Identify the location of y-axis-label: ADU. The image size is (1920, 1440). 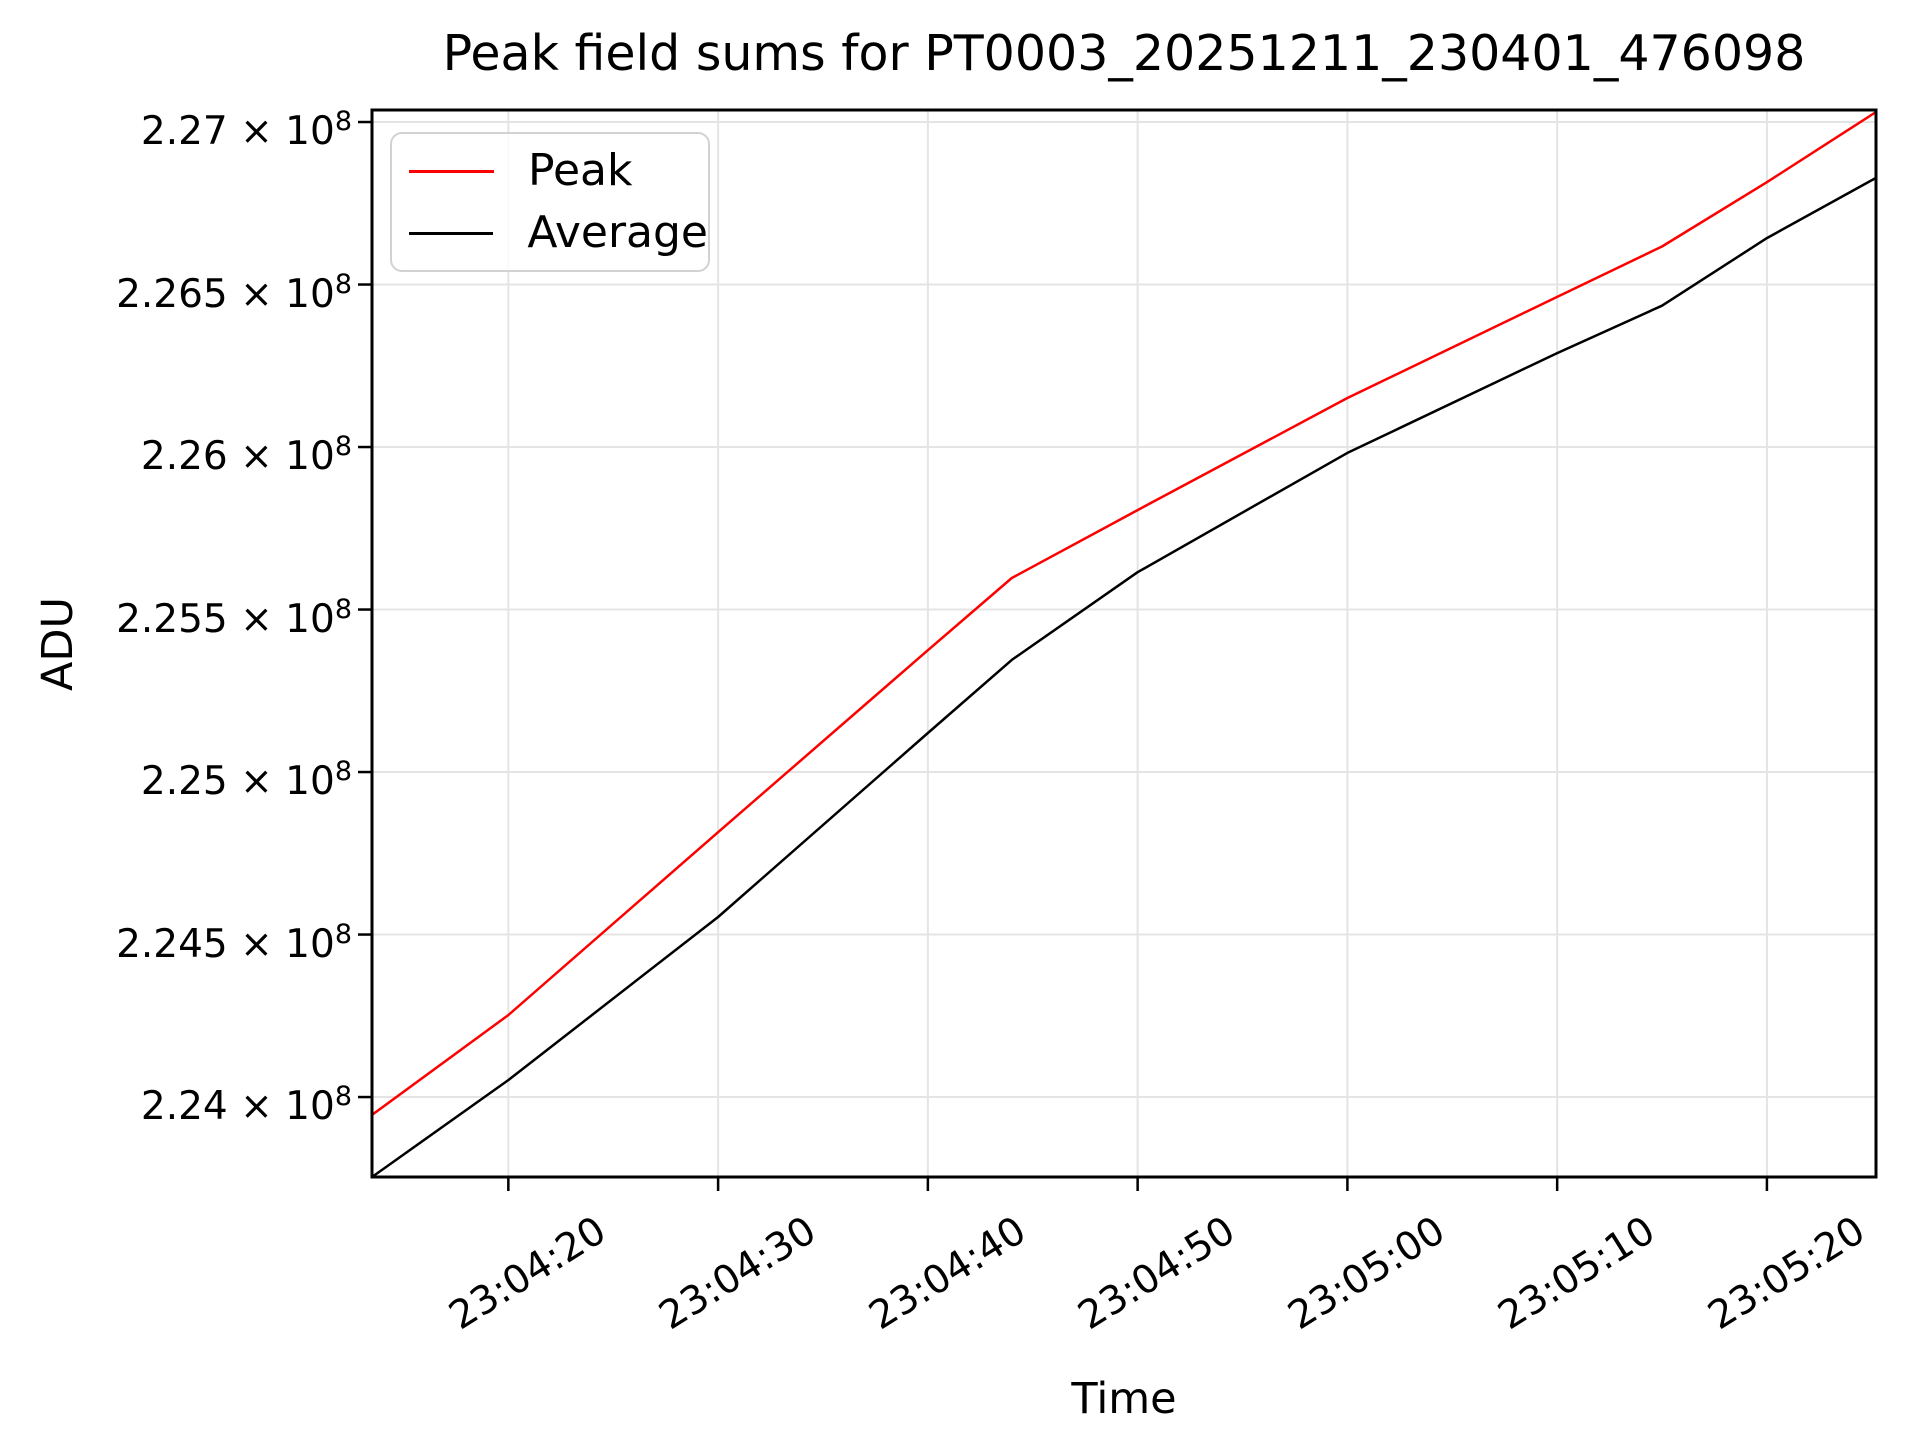
(58, 644).